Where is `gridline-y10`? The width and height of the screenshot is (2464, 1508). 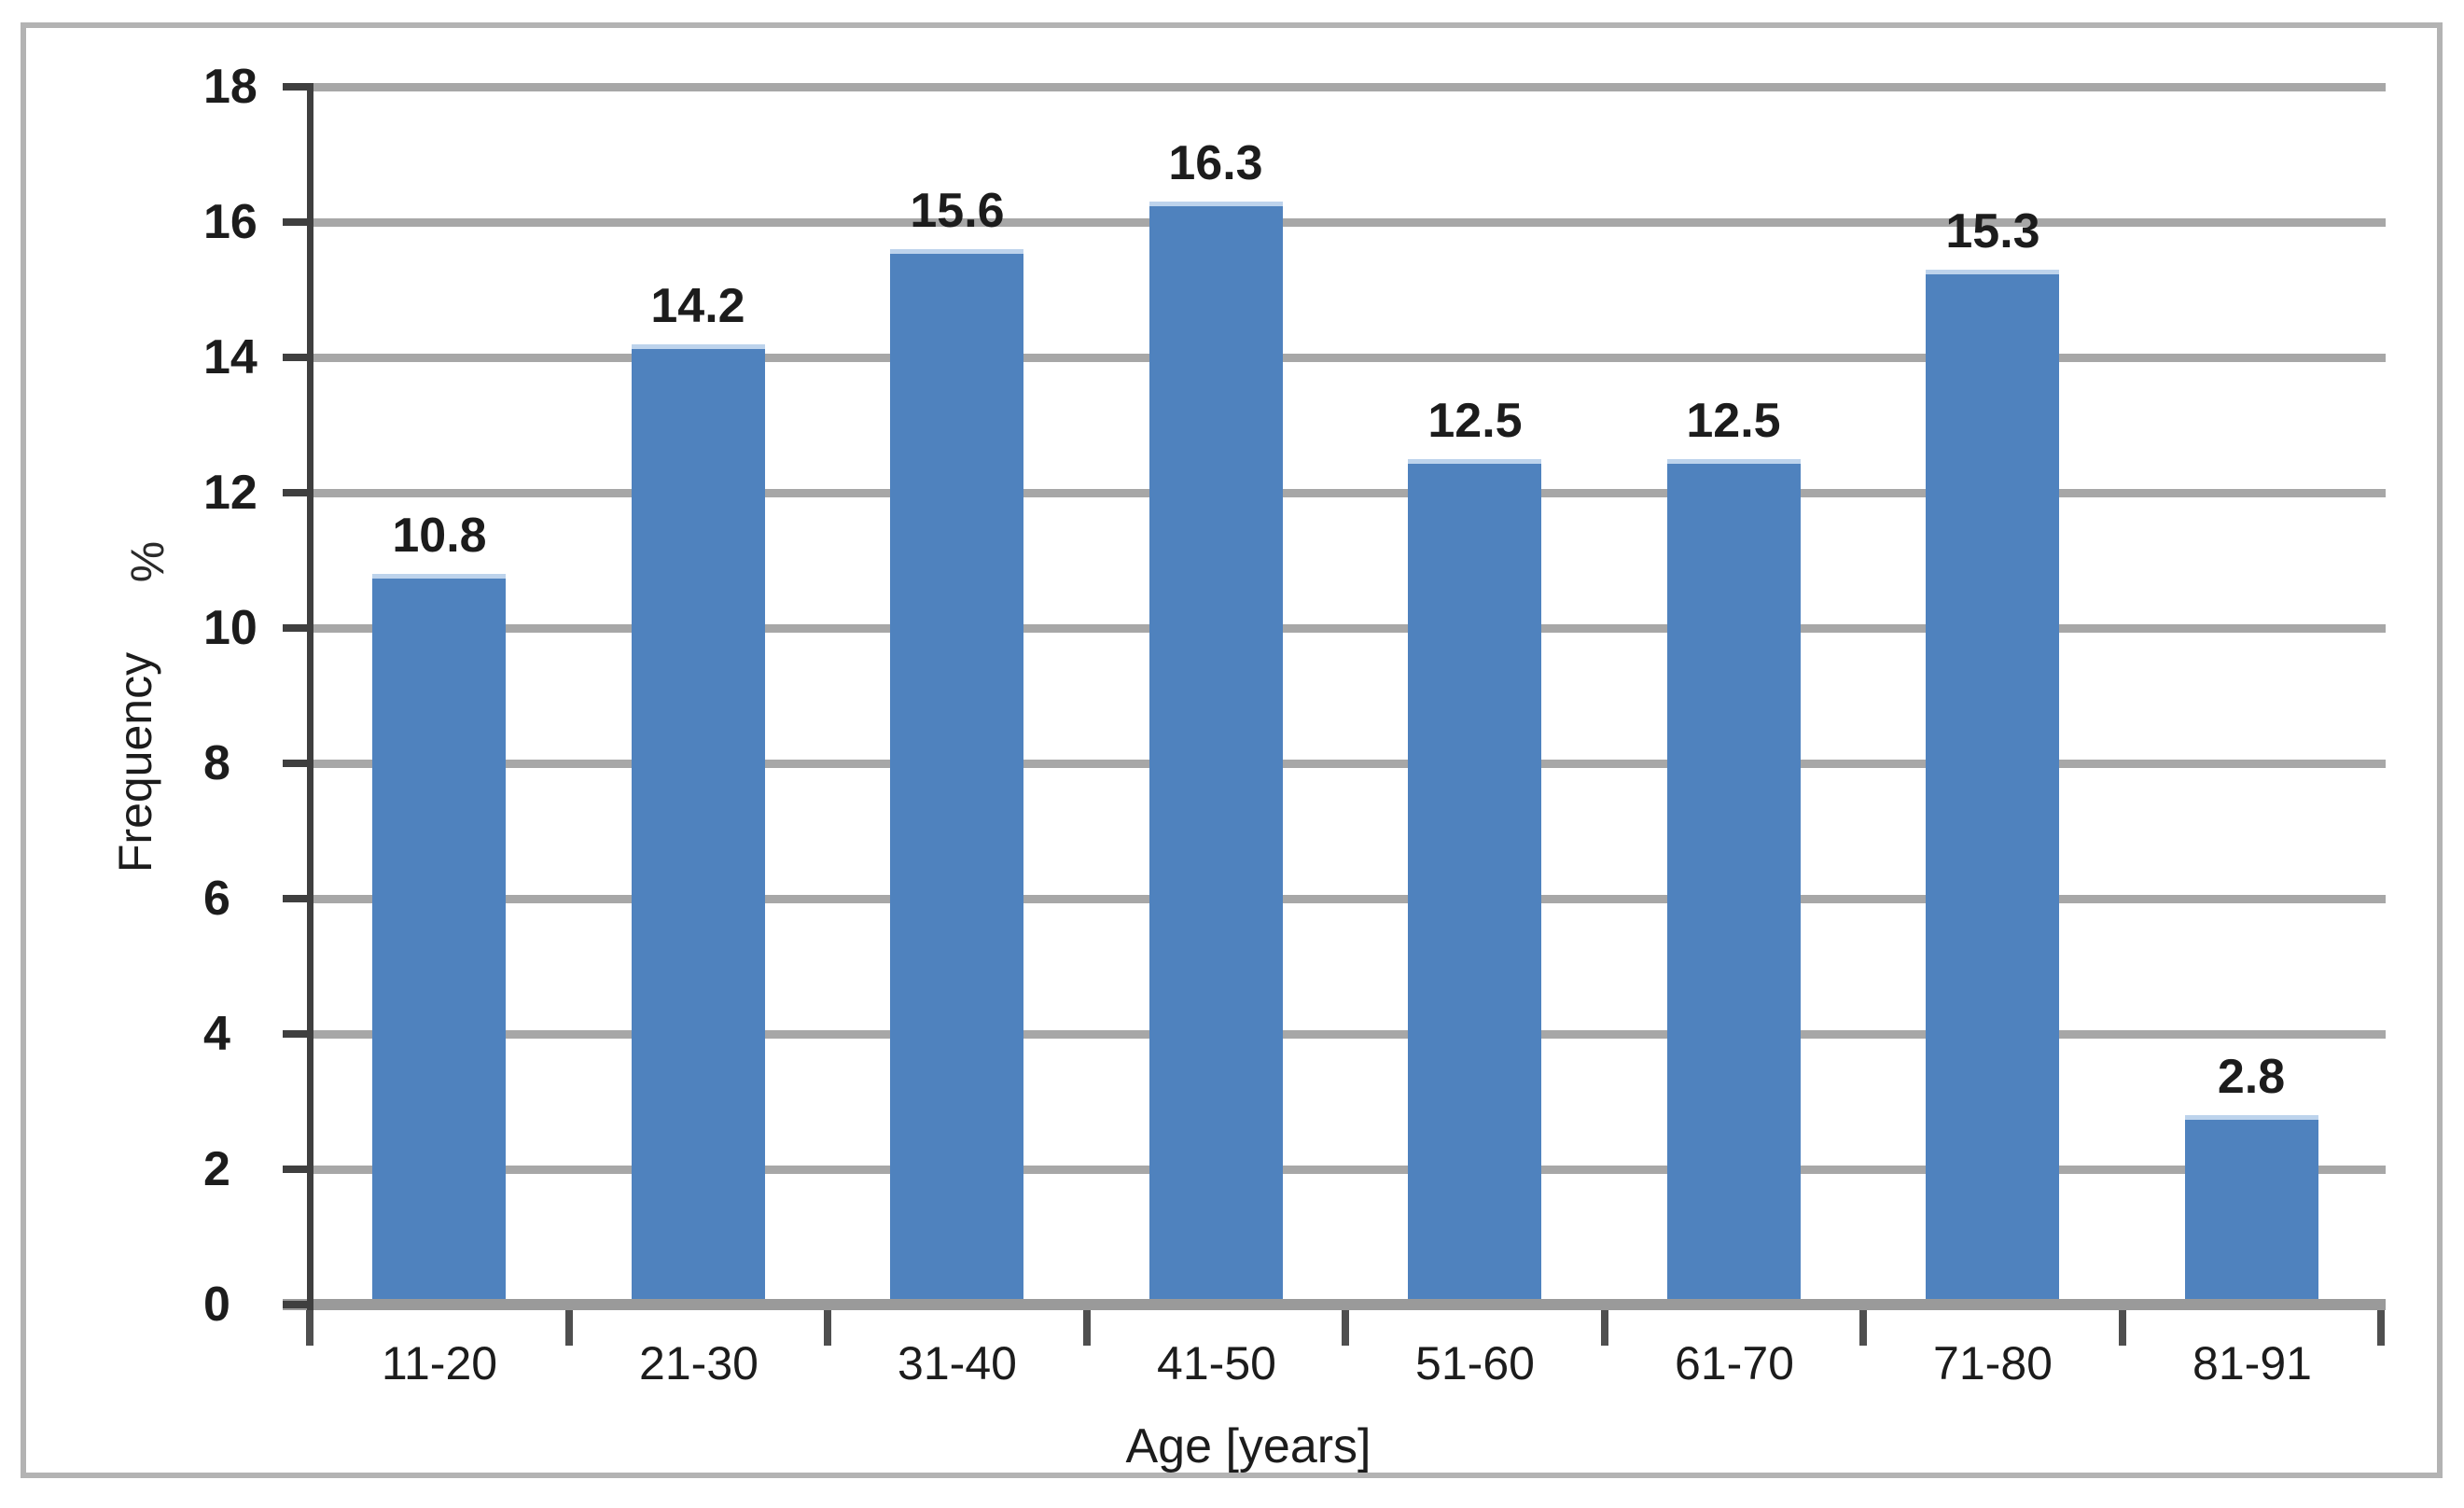
gridline-y10 is located at coordinates (1348, 628).